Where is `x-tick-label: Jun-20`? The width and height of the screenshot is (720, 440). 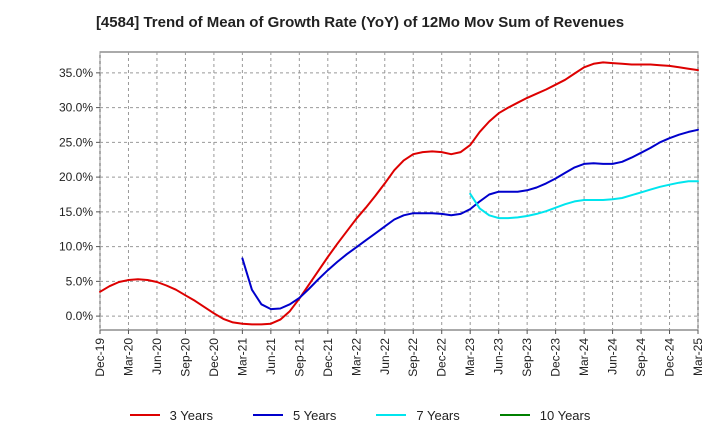
x-tick-label: Jun-20 is located at coordinates (157, 356).